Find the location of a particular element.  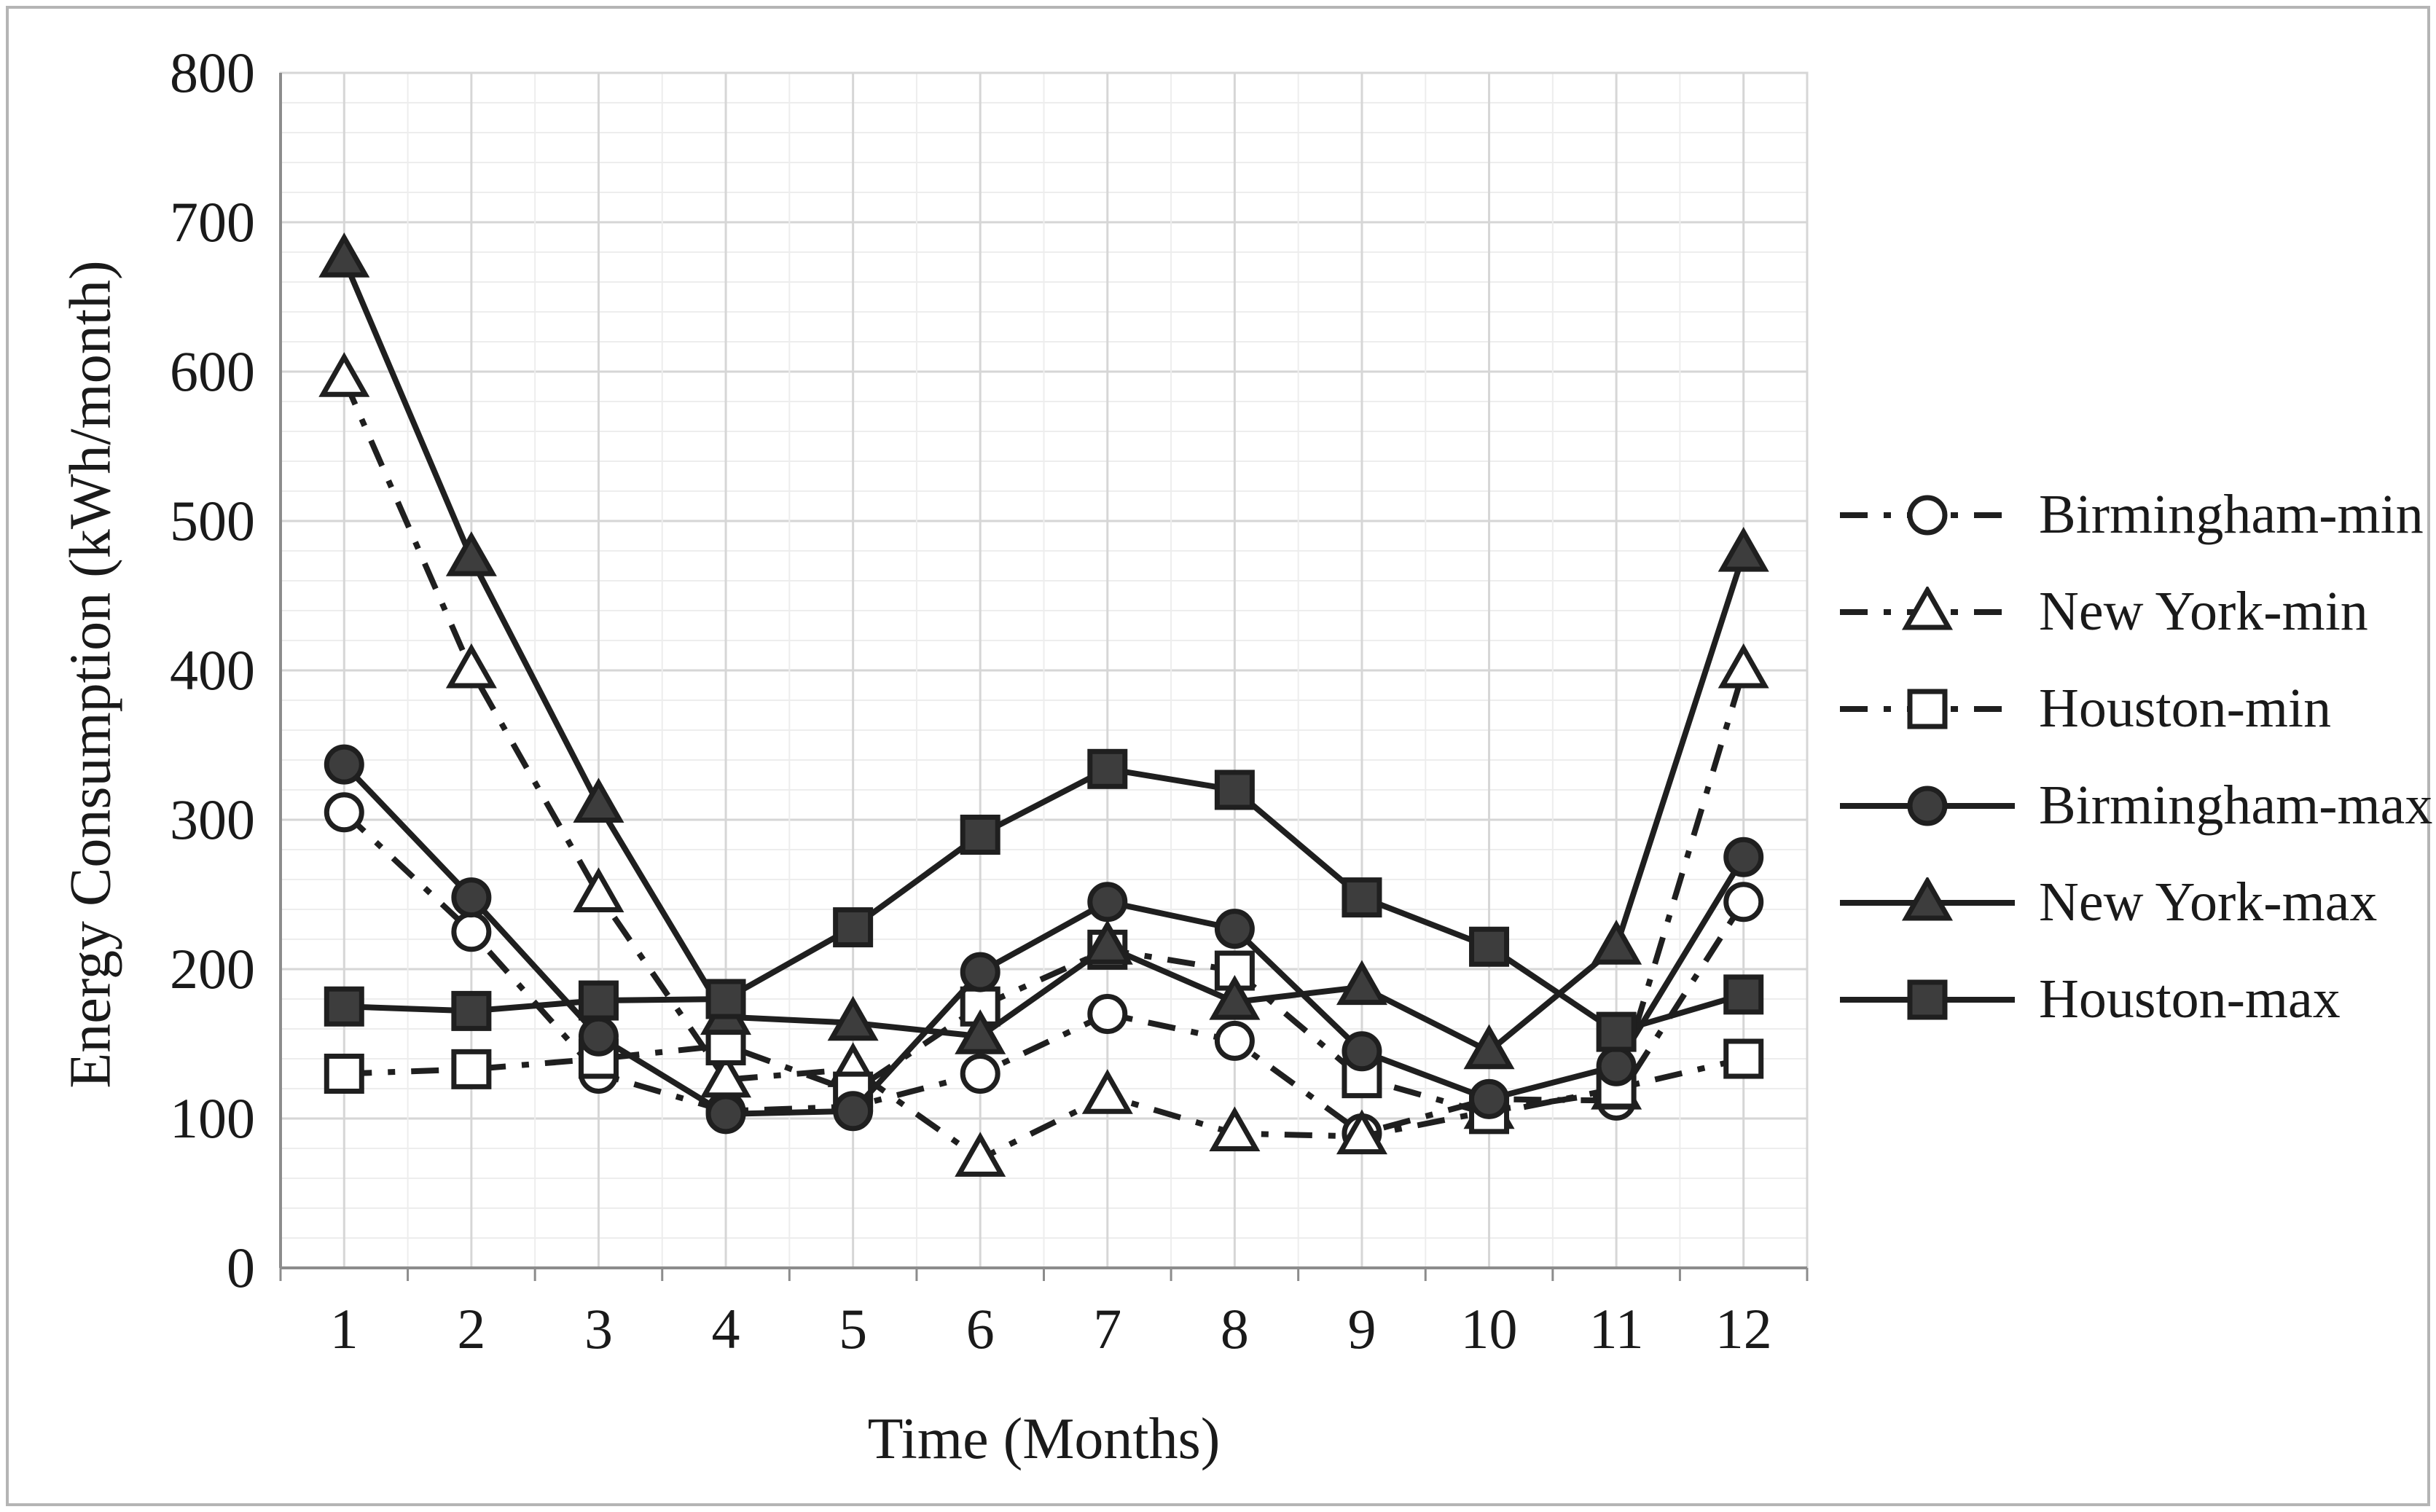

legend-triangle-filled-icon is located at coordinates (1928, 899).